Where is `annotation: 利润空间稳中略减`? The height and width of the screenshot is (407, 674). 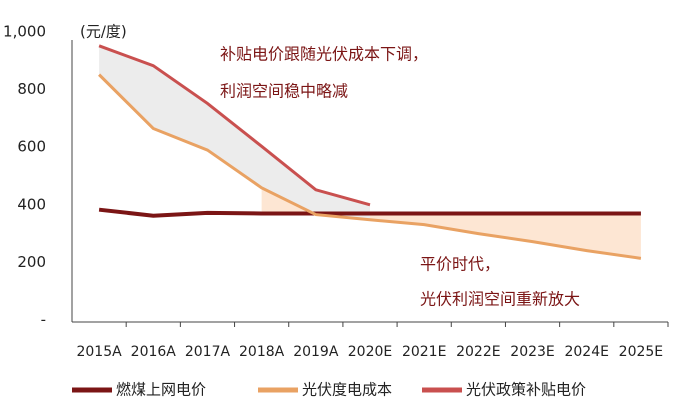 annotation: 利润空间稳中略减 is located at coordinates (284, 91).